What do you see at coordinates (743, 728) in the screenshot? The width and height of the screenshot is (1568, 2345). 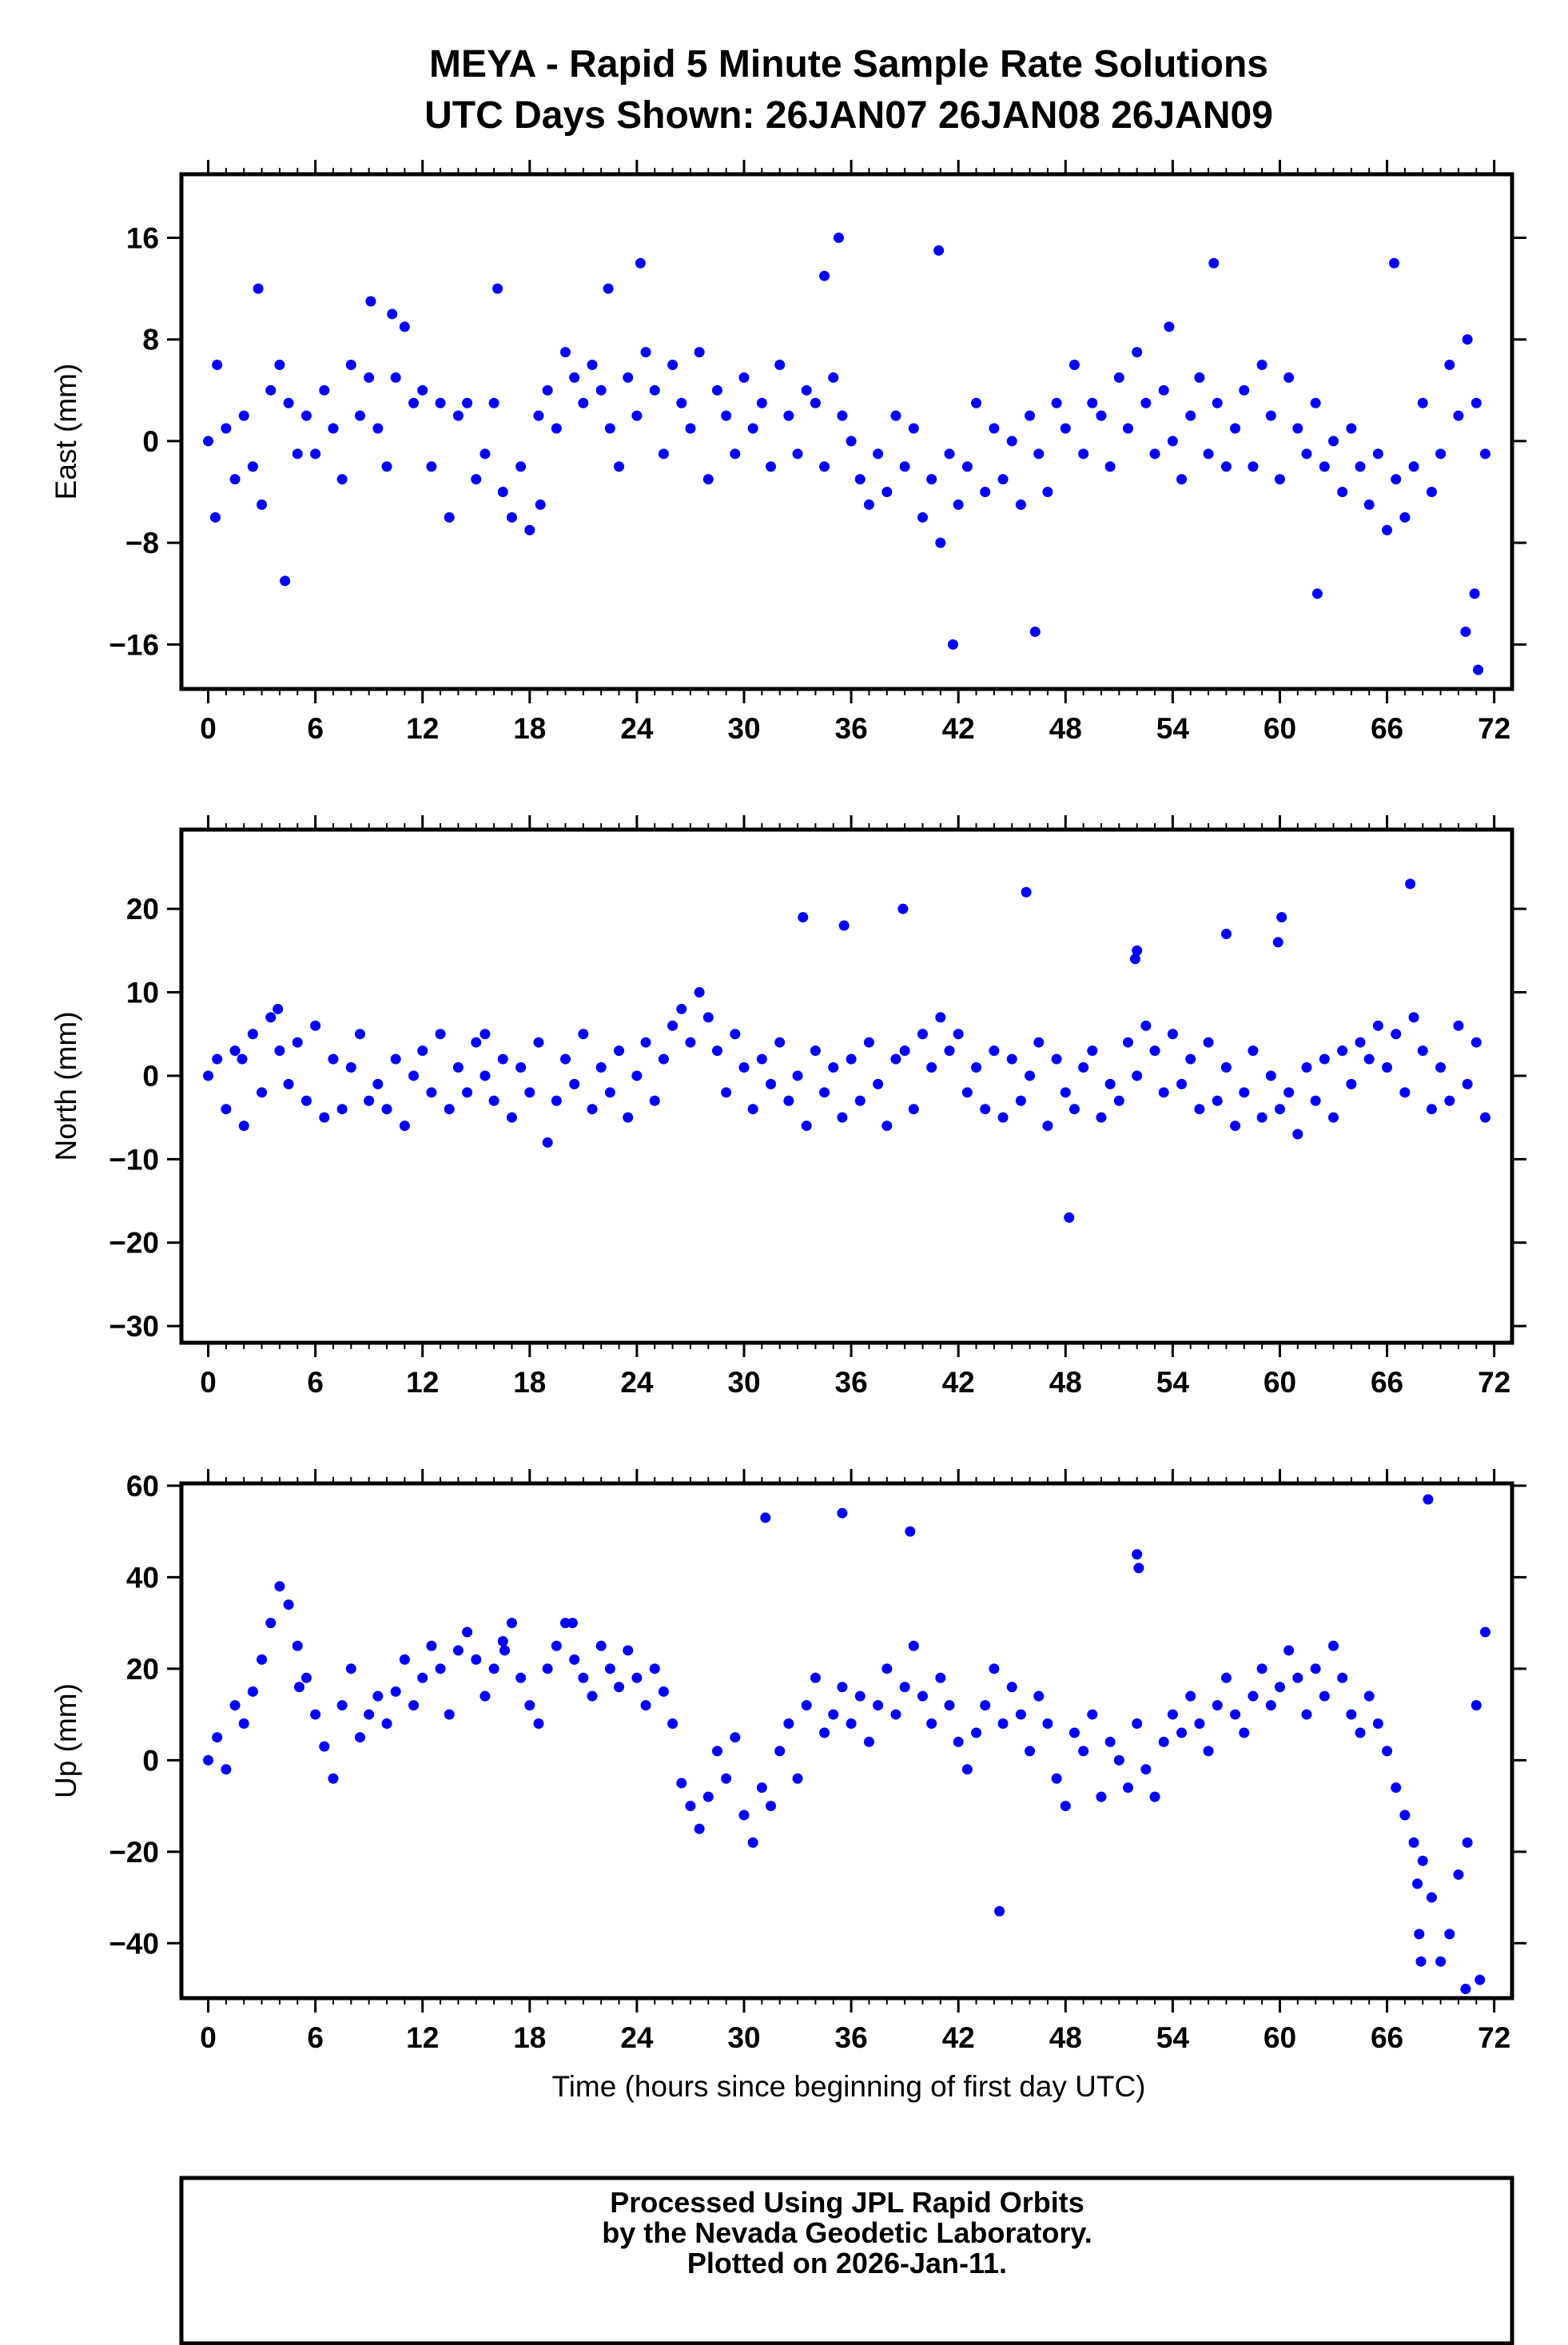 I see `x-tick-label: 30` at bounding box center [743, 728].